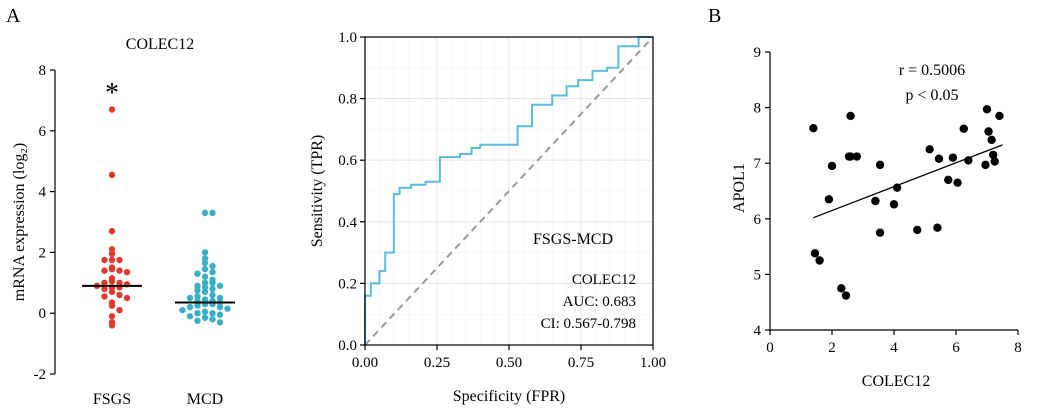  What do you see at coordinates (347, 100) in the screenshot?
I see `roc-y-tick-label: 0.8` at bounding box center [347, 100].